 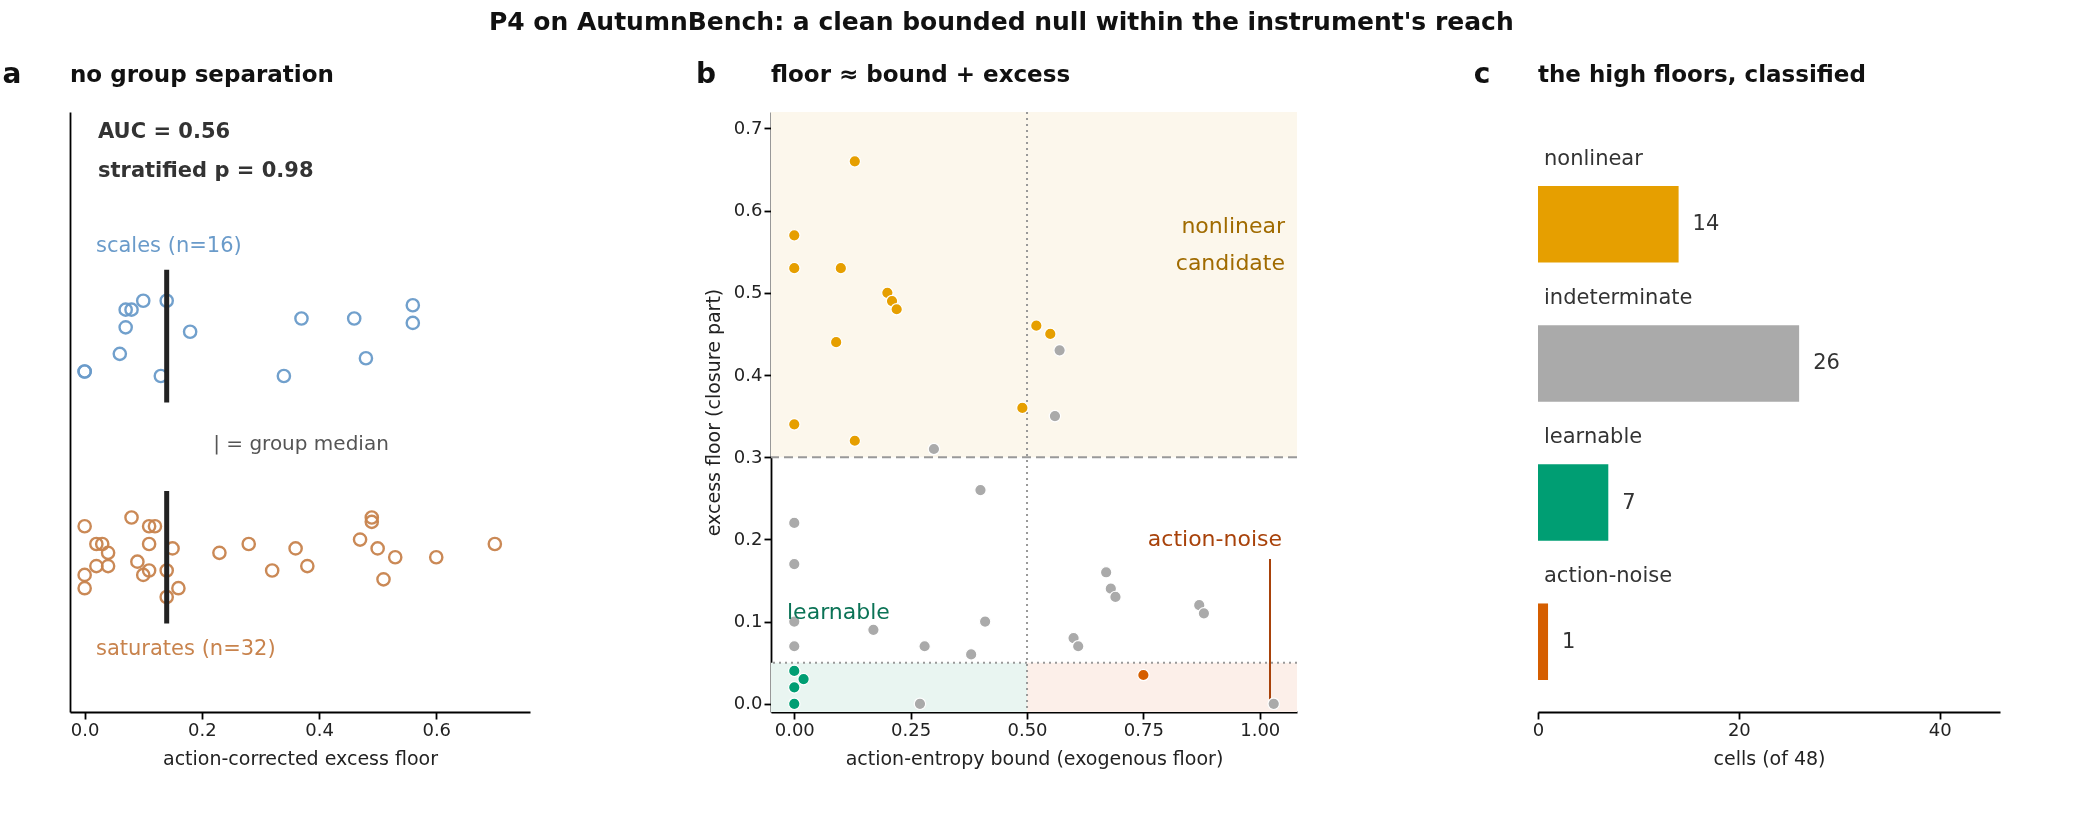 I want to click on x-axis-title: action-entropy bound (exogenous floor), so click(x=1034, y=757).